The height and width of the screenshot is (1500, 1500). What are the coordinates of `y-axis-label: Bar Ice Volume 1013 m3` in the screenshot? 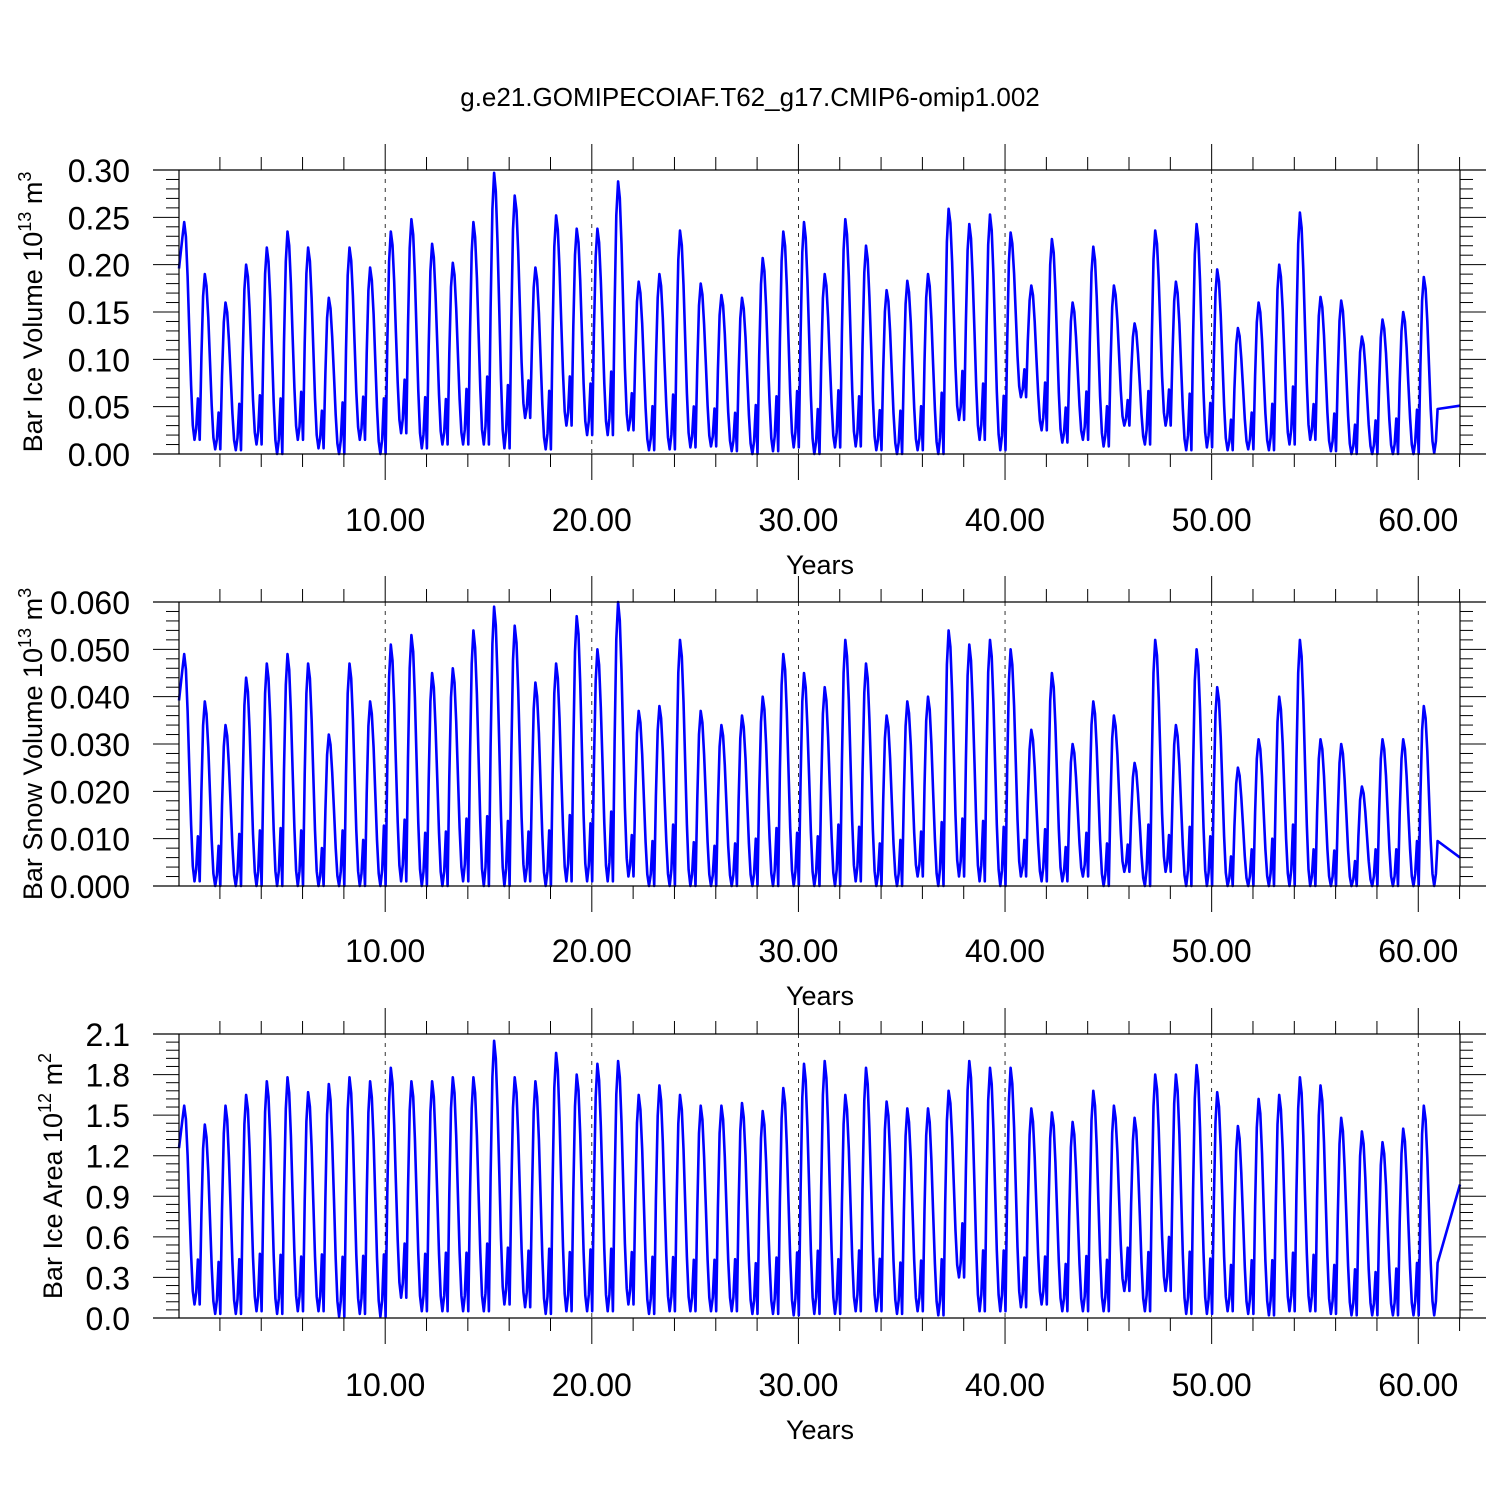 It's located at (31, 312).